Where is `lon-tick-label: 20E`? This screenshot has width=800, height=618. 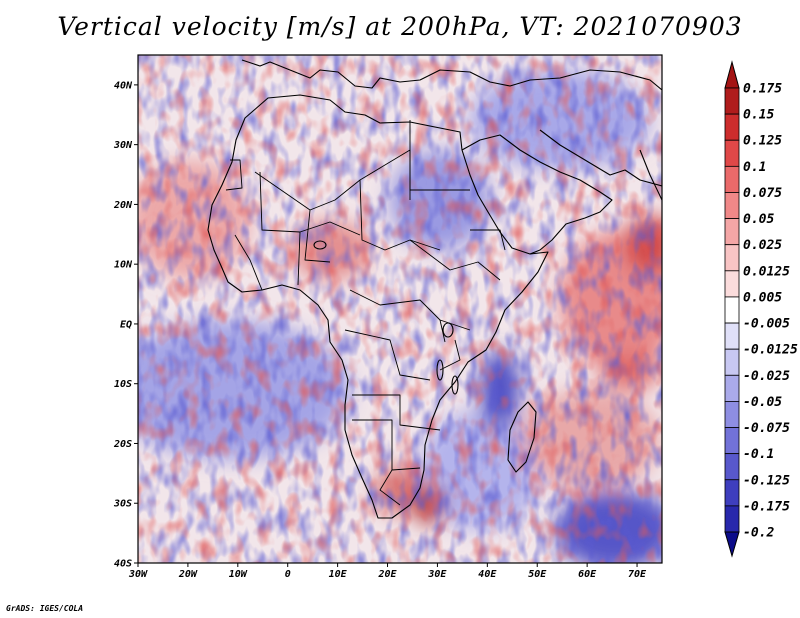
lon-tick-label: 20E is located at coordinates (387, 574).